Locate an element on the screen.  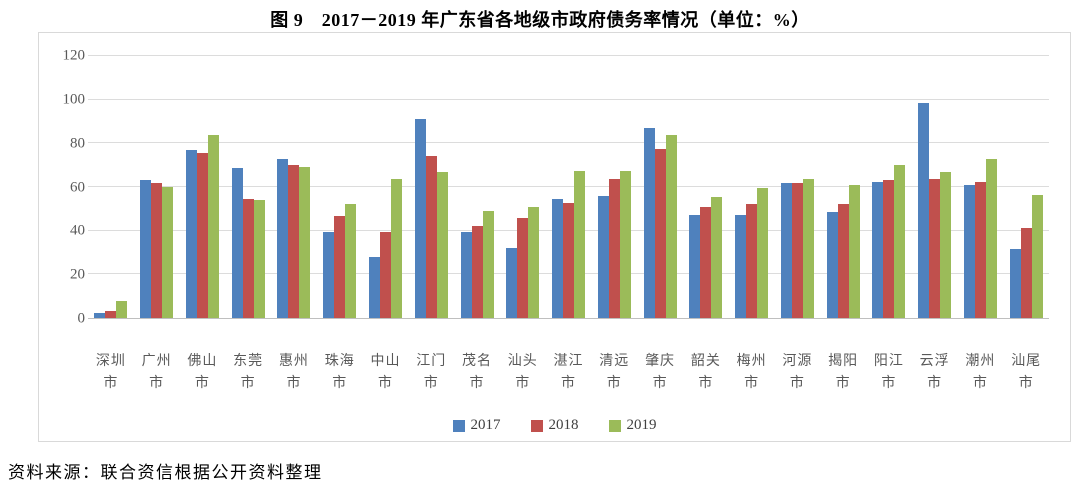
x-label: 湛江市 is located at coordinates (569, 373).